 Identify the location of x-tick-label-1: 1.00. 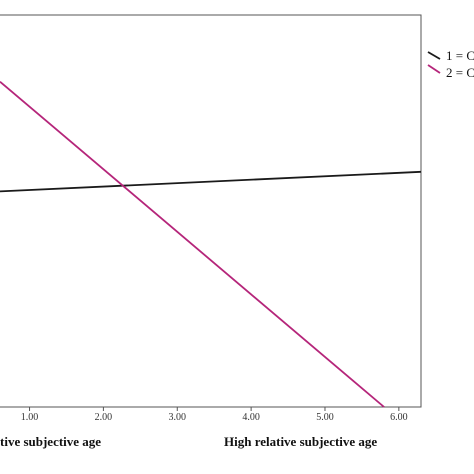
(30, 417).